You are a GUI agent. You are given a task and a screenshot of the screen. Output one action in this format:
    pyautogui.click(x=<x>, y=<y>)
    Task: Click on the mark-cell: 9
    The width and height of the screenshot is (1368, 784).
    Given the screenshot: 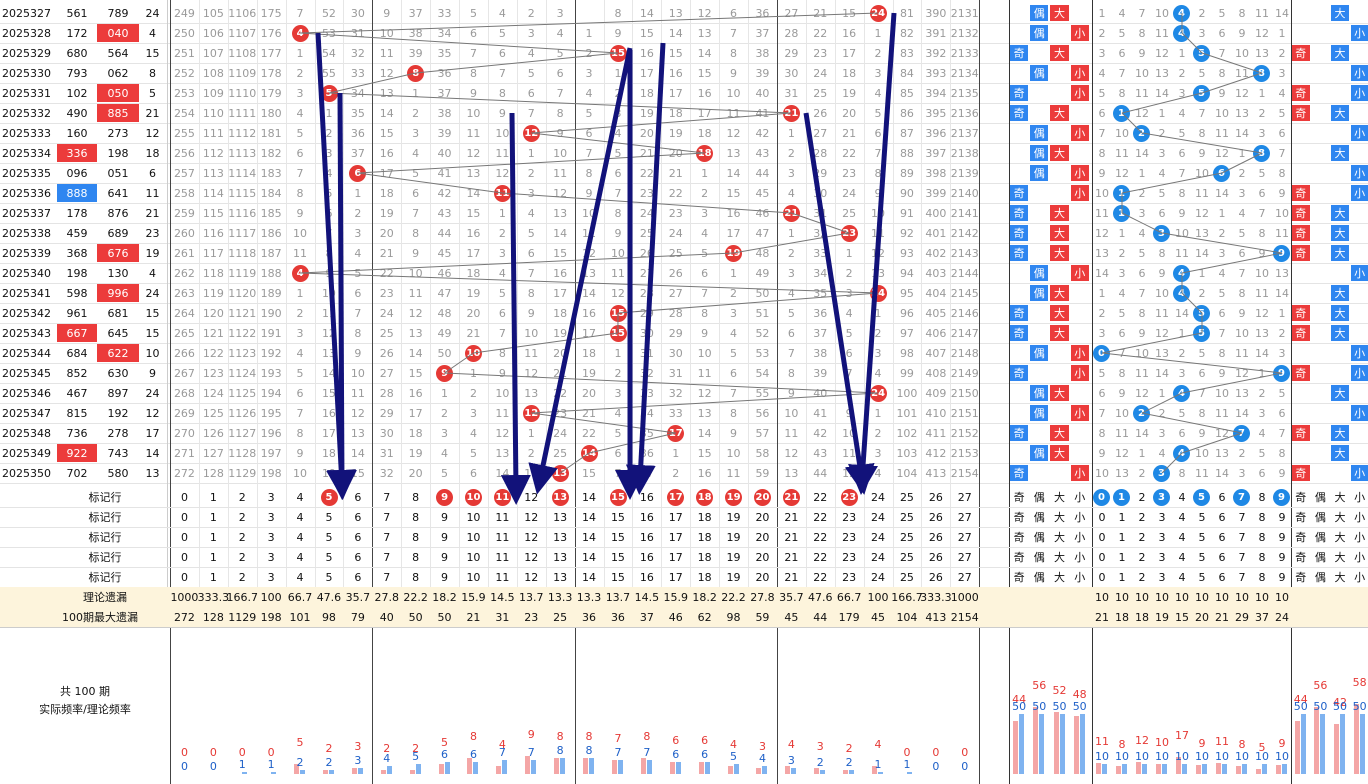 What is the action you would take?
    pyautogui.click(x=445, y=557)
    